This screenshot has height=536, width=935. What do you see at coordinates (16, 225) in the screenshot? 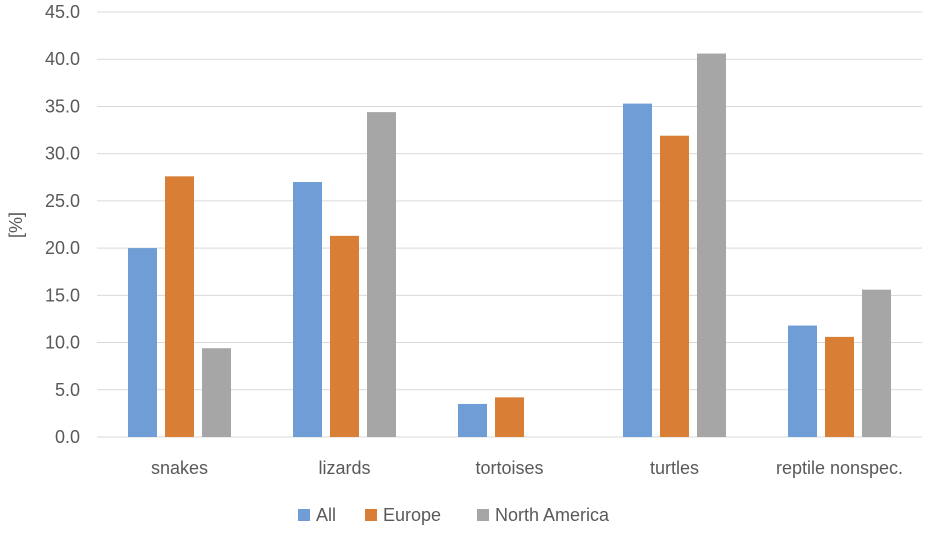
I see `y-axis-title: [%]` at bounding box center [16, 225].